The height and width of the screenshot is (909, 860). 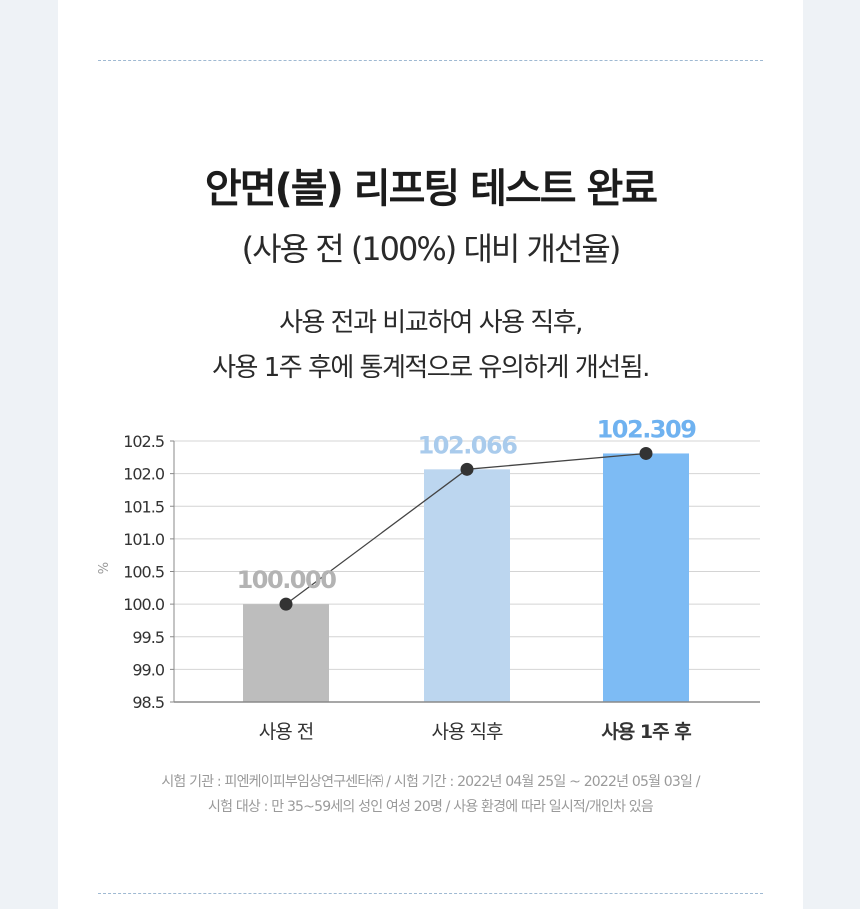 What do you see at coordinates (143, 441) in the screenshot?
I see `y-tick-label: 102.5` at bounding box center [143, 441].